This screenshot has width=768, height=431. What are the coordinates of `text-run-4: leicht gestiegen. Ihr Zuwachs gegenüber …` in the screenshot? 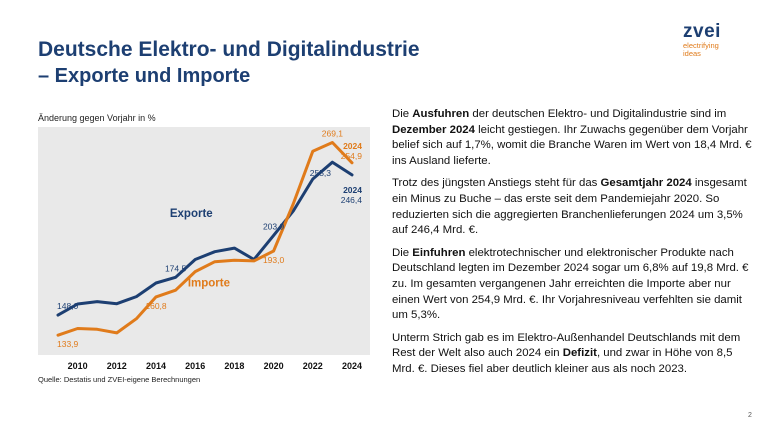 It's located at (572, 145).